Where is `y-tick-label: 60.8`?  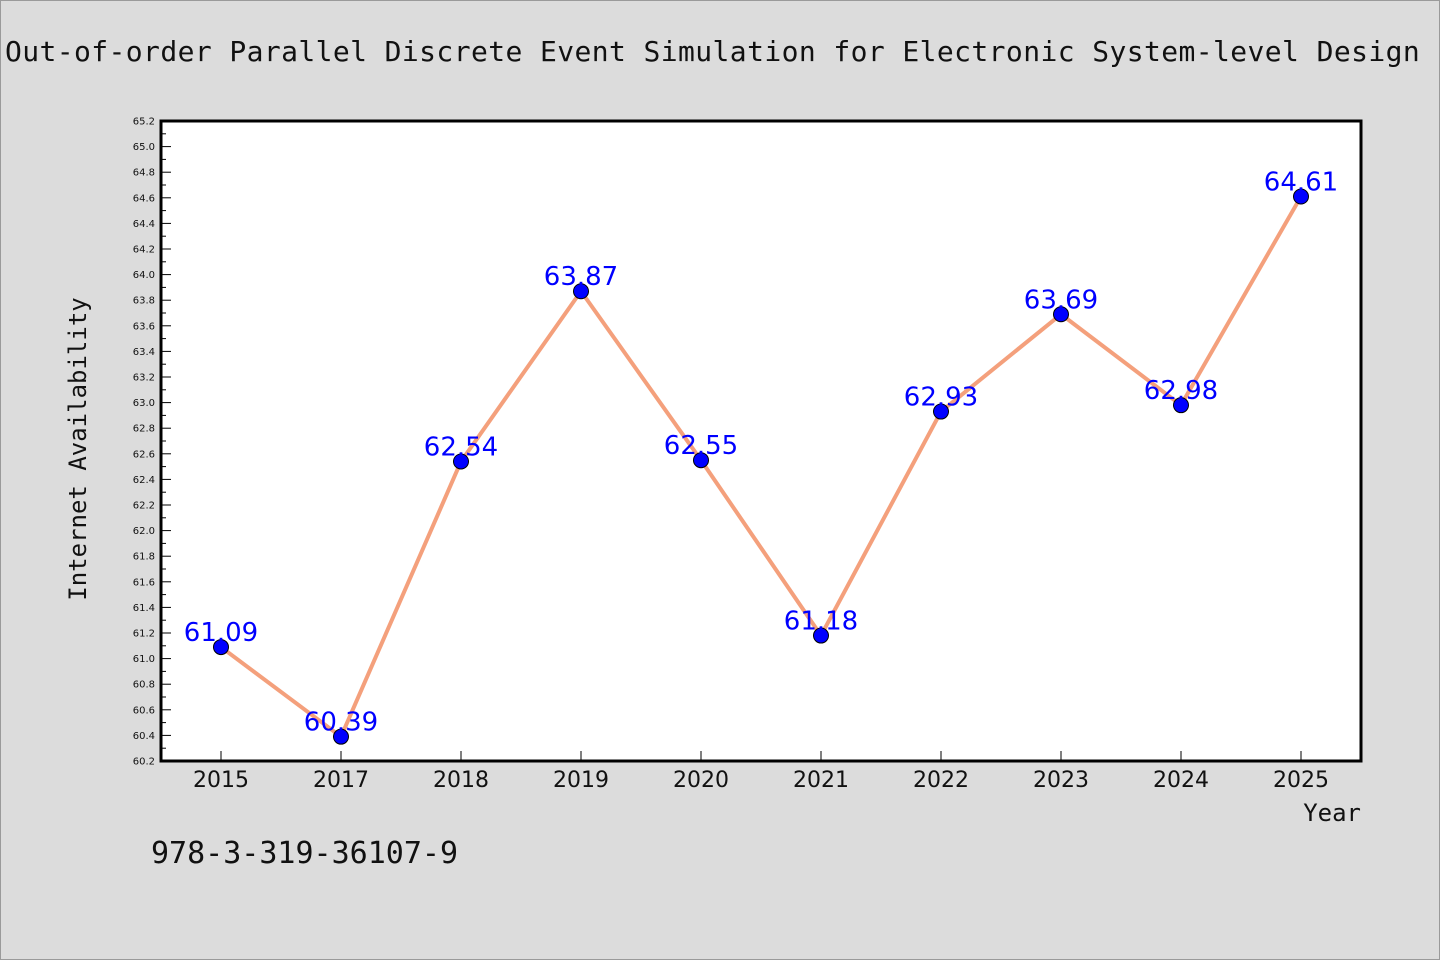
y-tick-label: 60.8 is located at coordinates (144, 685).